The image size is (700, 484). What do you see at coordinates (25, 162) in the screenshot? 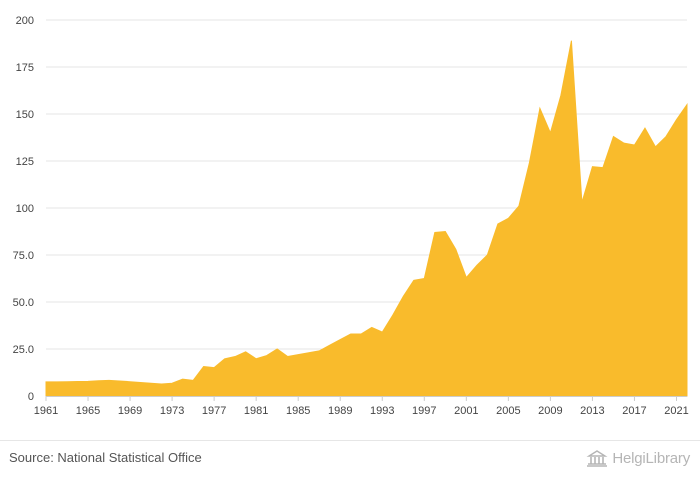
I see `y-tick-label: 125` at bounding box center [25, 162].